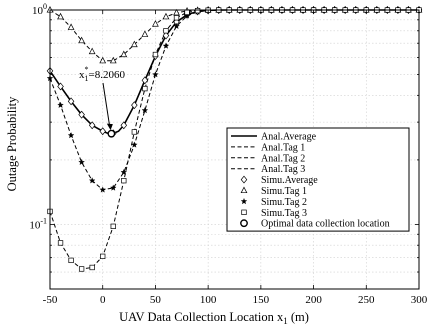 The height and width of the screenshot is (326, 429). Describe the element at coordinates (283, 158) in the screenshot. I see `legend-label: Anal.Tag 2` at that location.